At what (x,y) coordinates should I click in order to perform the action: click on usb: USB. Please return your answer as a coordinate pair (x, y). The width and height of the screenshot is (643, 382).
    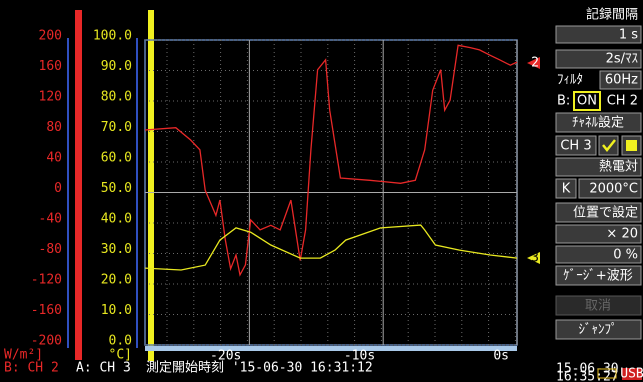
    Looking at the image, I should click on (631, 374).